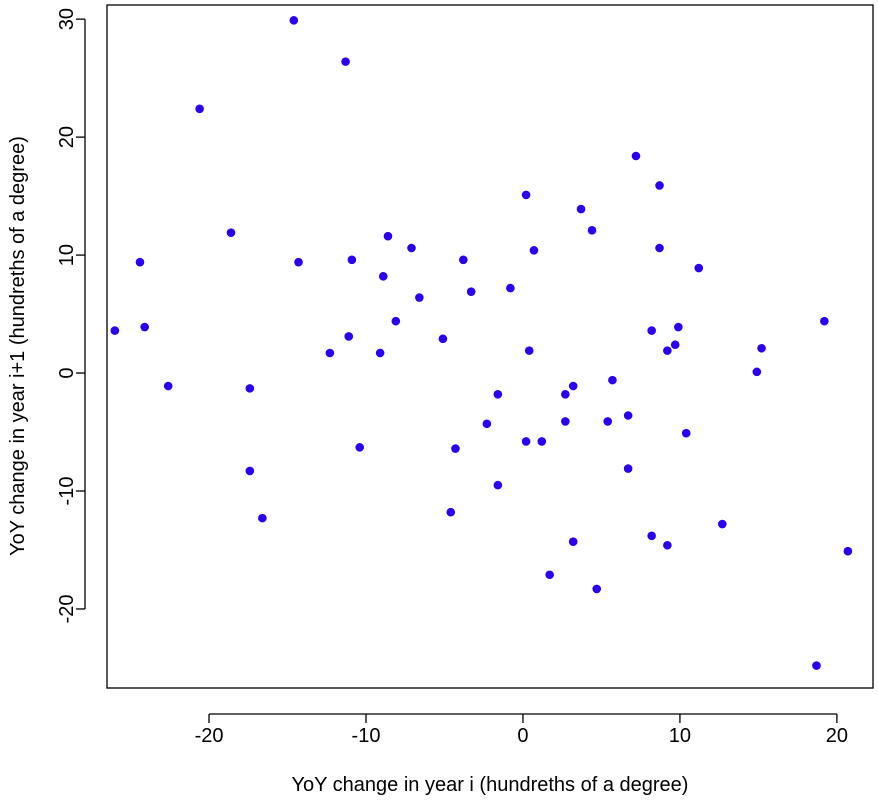 This screenshot has height=804, width=878. Describe the element at coordinates (522, 736) in the screenshot. I see `x-tick-label: 0` at that location.